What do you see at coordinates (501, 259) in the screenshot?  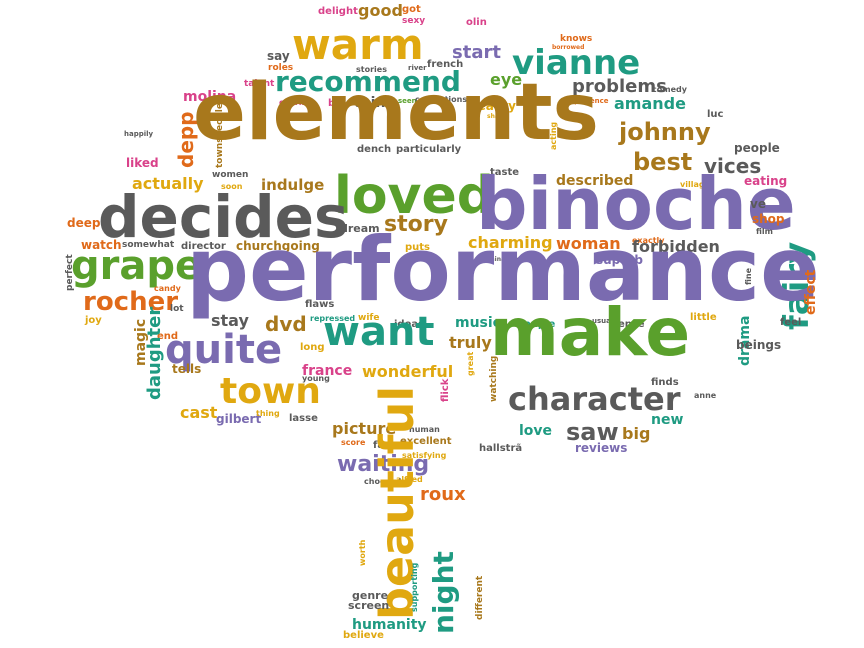 I see `cloud-word-nominations: nominations` at bounding box center [501, 259].